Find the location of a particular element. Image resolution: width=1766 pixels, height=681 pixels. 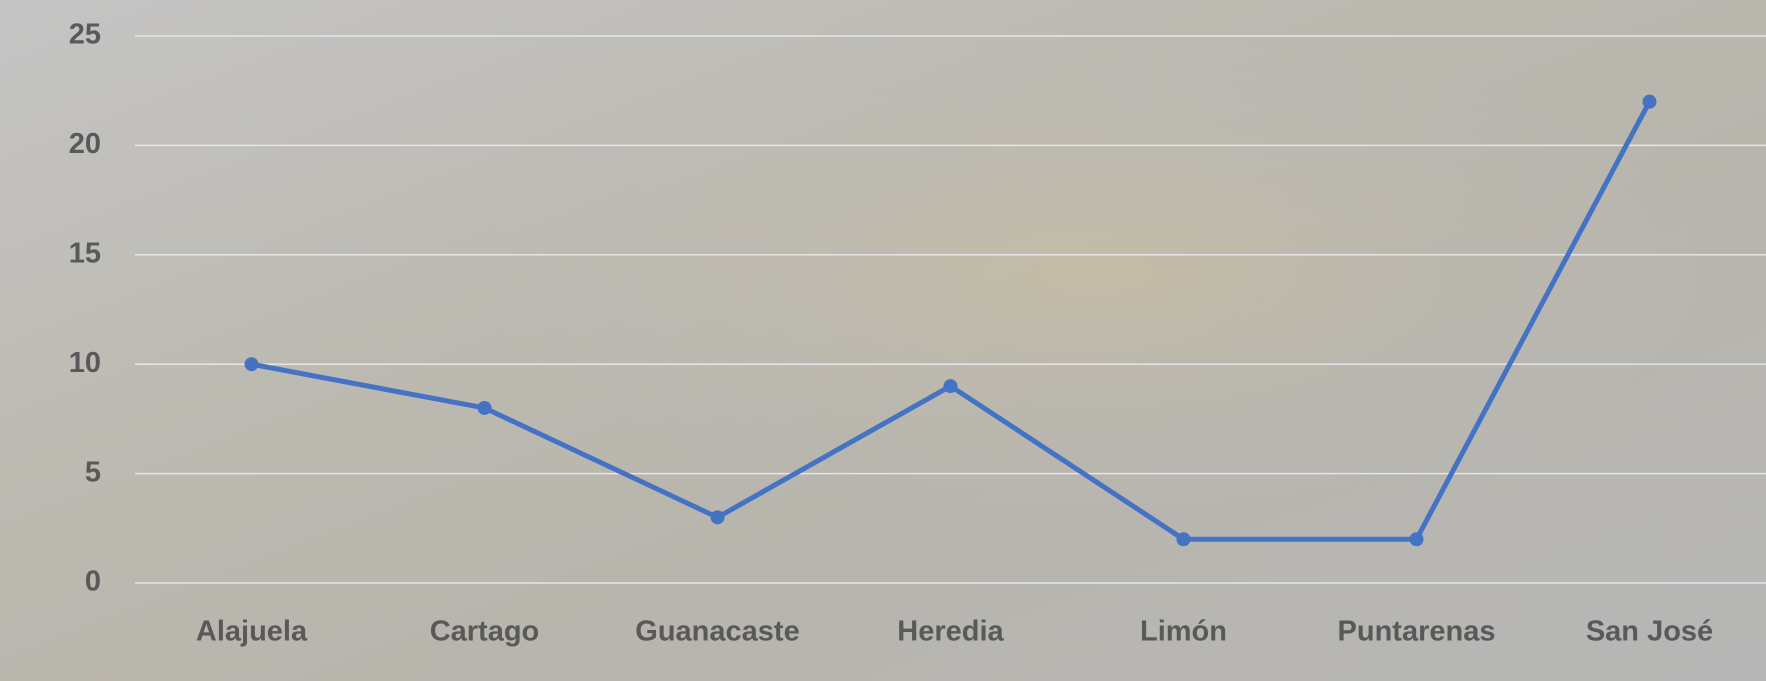

x-tick-label: Guanacaste is located at coordinates (717, 632).